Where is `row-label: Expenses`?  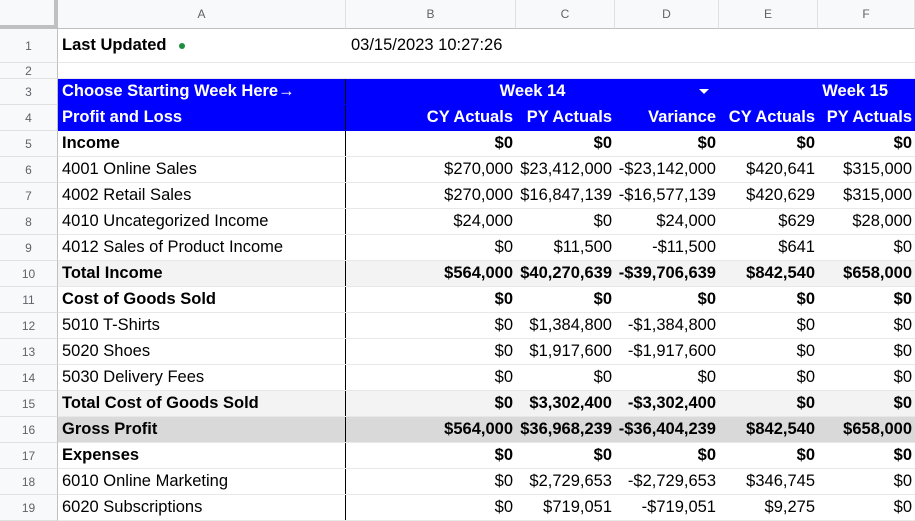 row-label: Expenses is located at coordinates (202, 455).